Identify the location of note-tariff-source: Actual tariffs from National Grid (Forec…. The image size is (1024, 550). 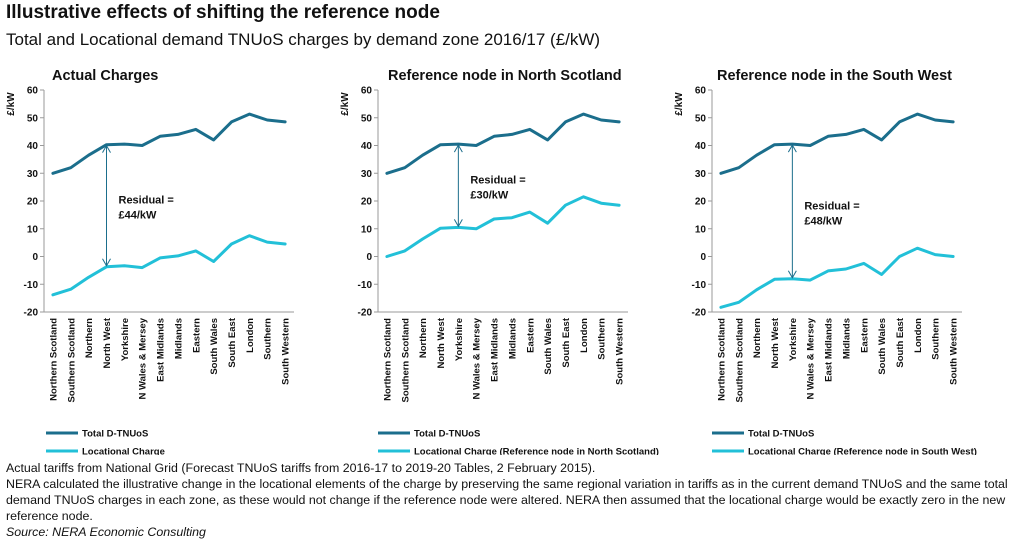
(301, 468).